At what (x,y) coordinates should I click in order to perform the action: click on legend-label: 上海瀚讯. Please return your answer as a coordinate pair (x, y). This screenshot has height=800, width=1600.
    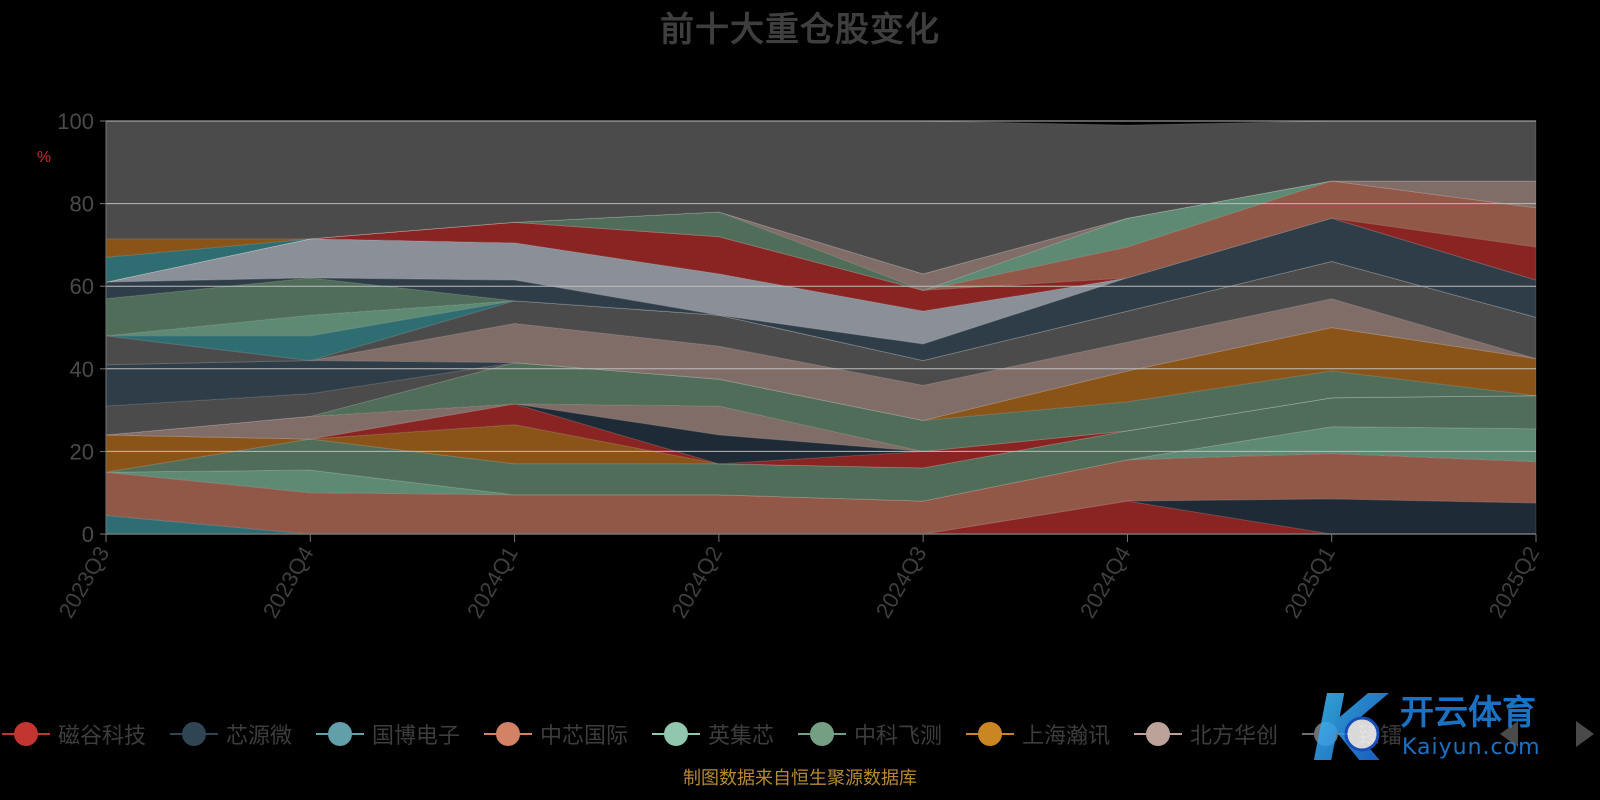
    Looking at the image, I should click on (1066, 736).